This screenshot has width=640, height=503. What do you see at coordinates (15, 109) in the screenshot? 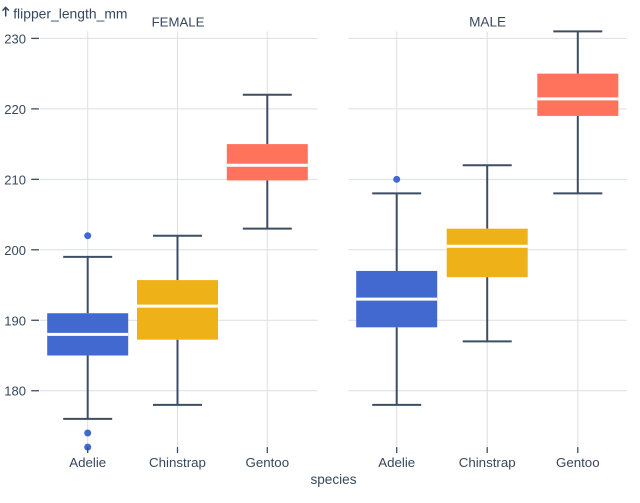
I see `svg-text: 220` at bounding box center [15, 109].